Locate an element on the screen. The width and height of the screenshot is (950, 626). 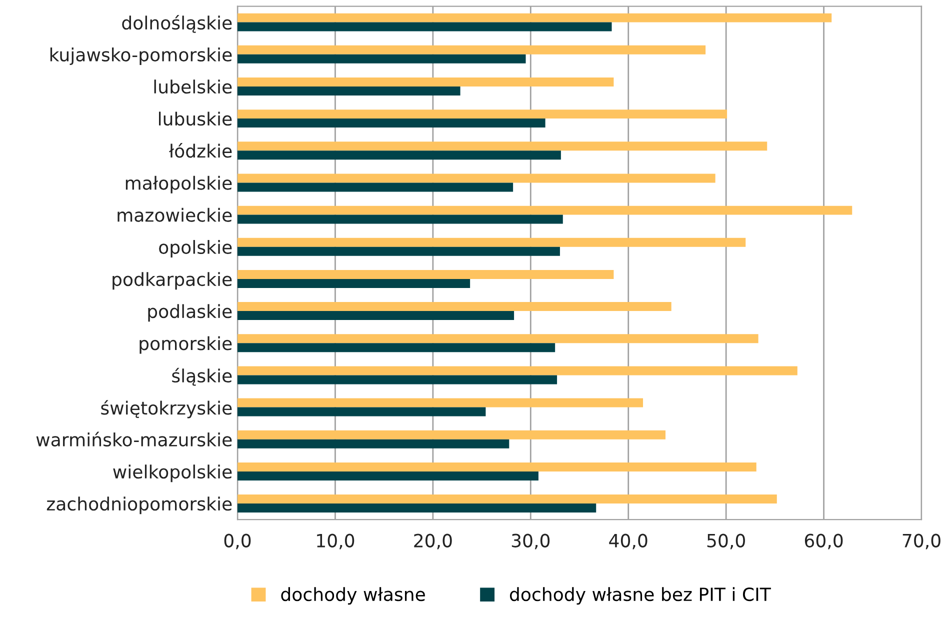
x-tick-label: 60,0 is located at coordinates (823, 542).